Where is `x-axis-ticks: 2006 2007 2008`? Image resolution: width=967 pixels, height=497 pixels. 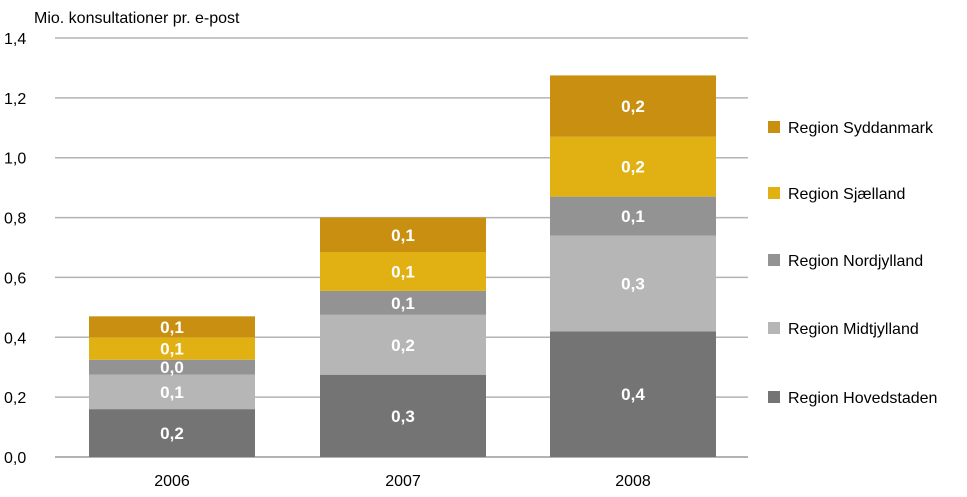 x-axis-ticks: 2006 2007 2008 is located at coordinates (402, 481).